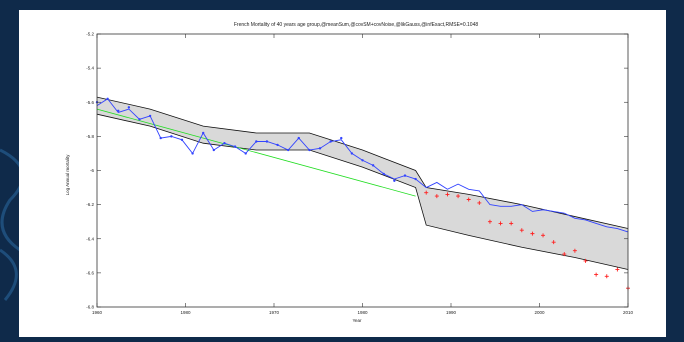 The height and width of the screenshot is (342, 684). What do you see at coordinates (90, 136) in the screenshot?
I see `y-tick-label: -5.8` at bounding box center [90, 136].